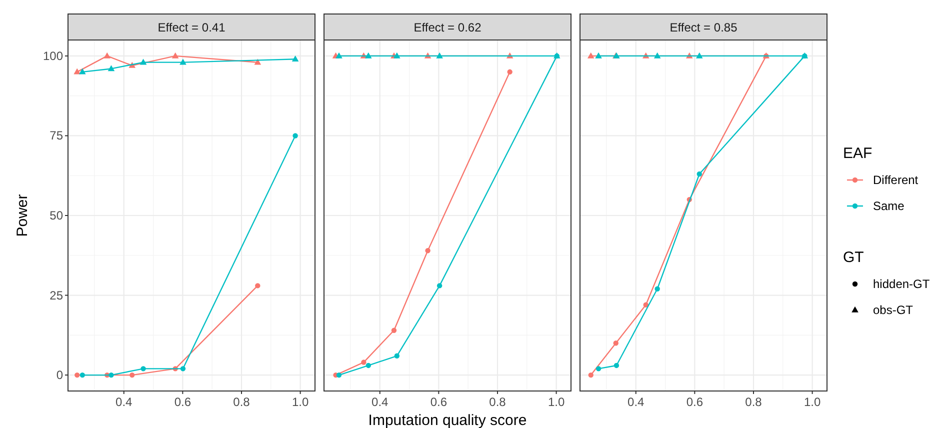 The image size is (945, 428). What do you see at coordinates (853, 257) in the screenshot?
I see `text: GT` at bounding box center [853, 257].